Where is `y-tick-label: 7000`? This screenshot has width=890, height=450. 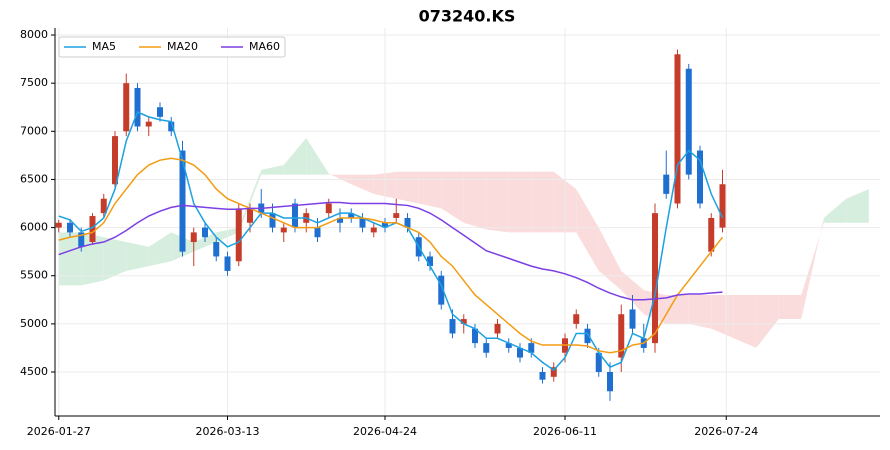
y-tick-label: 7000 is located at coordinates (34, 130).